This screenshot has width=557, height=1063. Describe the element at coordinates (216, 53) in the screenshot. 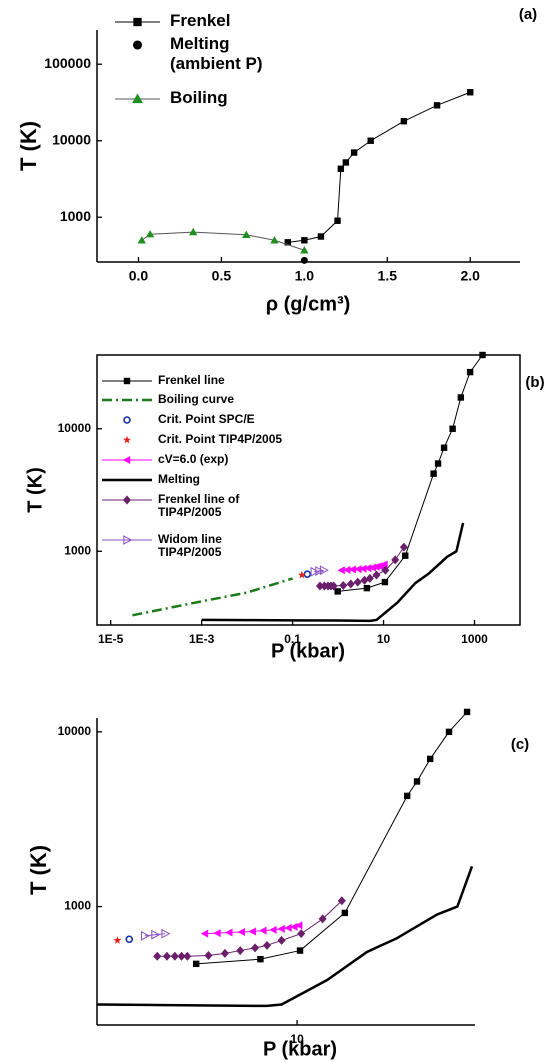

I see `legend-label: Melting (ambient P)` at that location.